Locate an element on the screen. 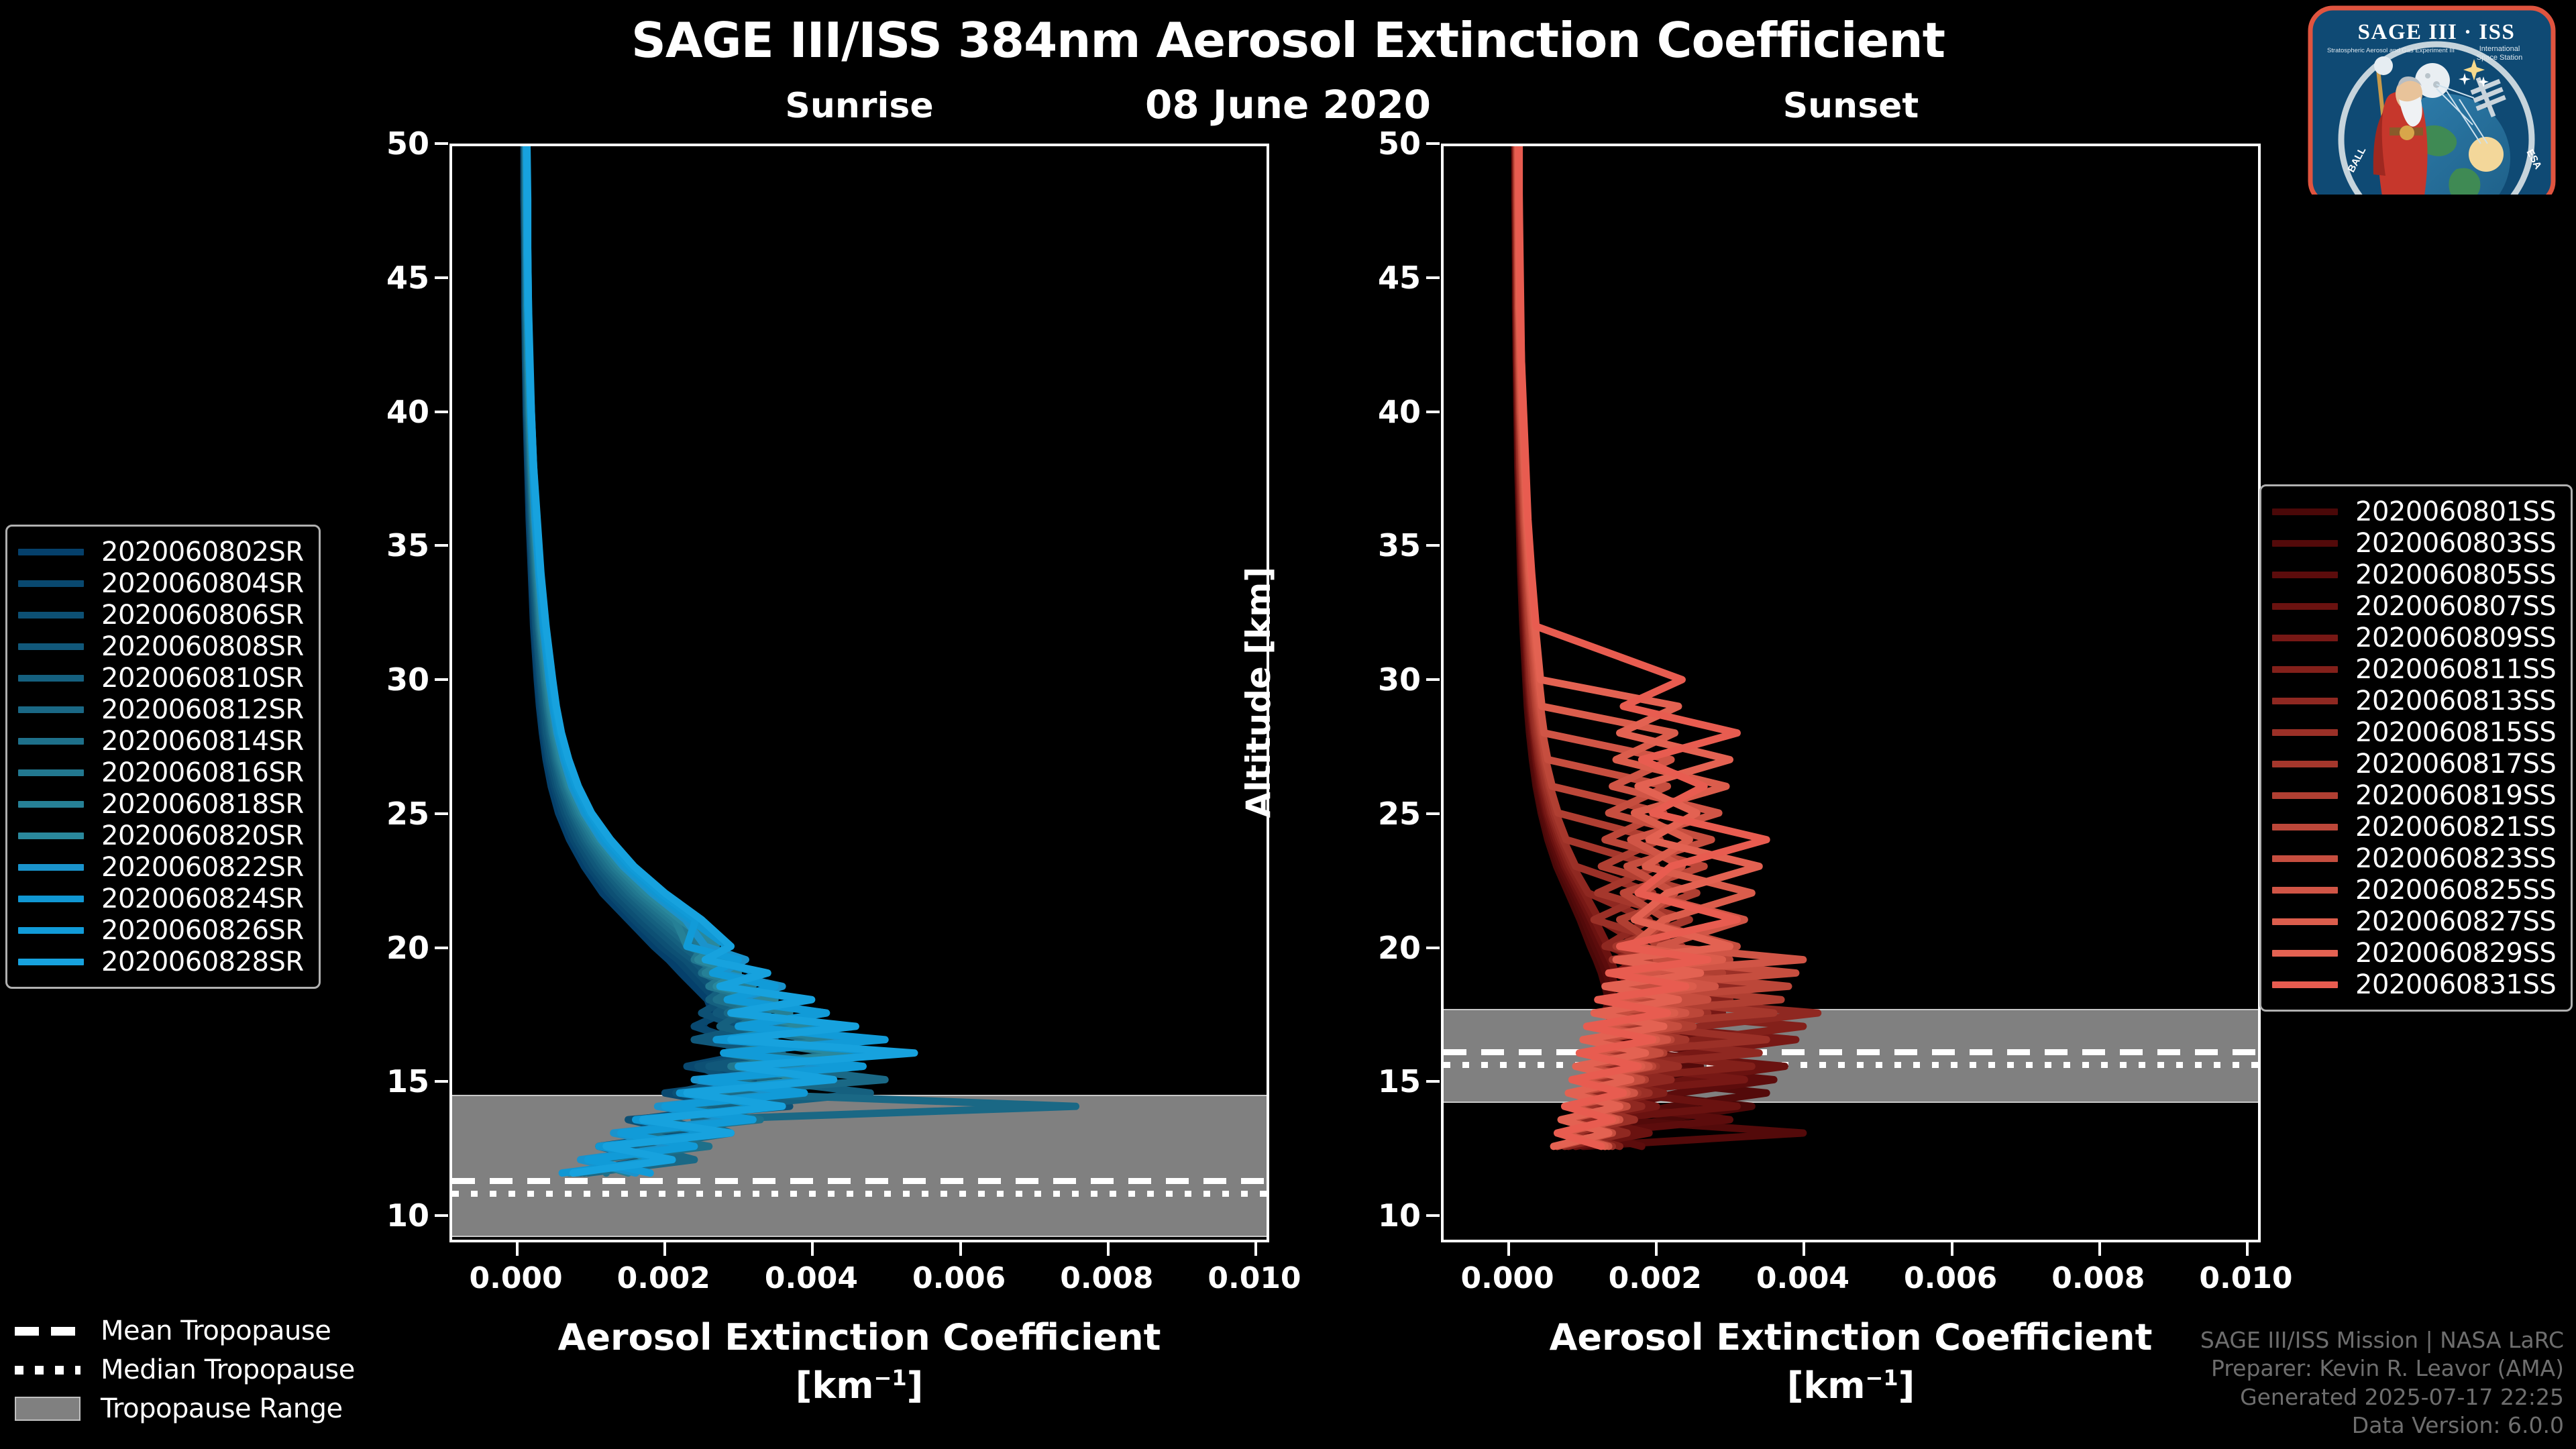  sunset-legend-row: 2020060815SS is located at coordinates (2414, 732).